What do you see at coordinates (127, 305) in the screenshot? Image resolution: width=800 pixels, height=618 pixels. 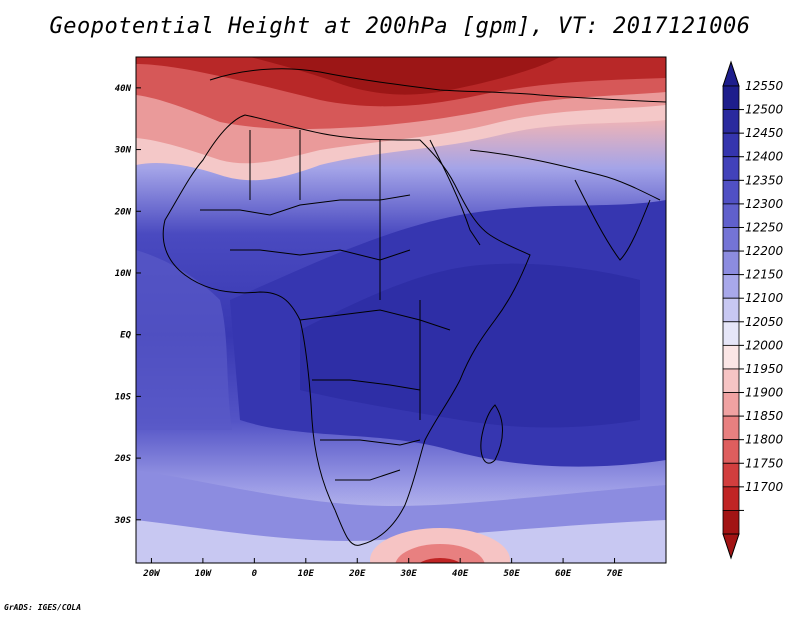 I see `y-axis: 40N 30N 20N 10N EQ 10S 20S 30S` at bounding box center [127, 305].